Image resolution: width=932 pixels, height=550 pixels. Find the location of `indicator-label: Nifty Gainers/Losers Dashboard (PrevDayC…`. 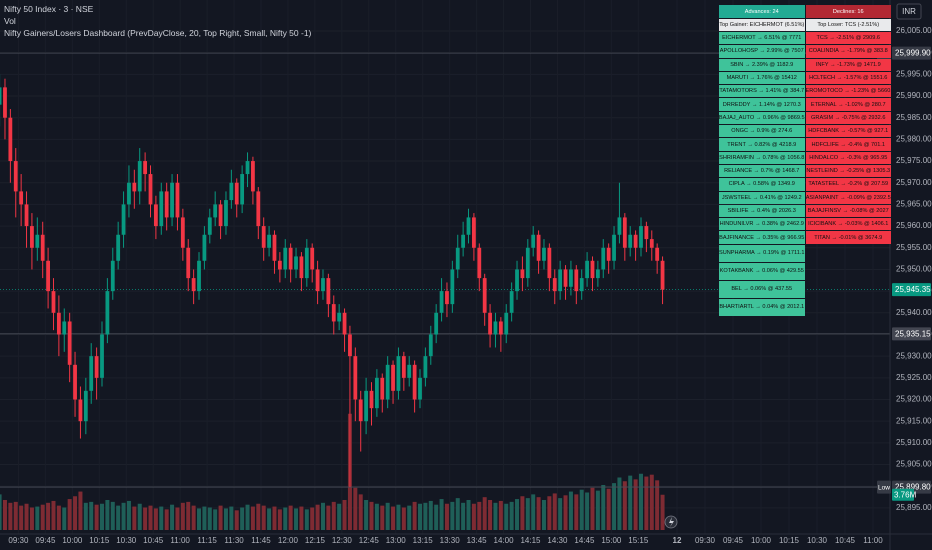

indicator-label: Nifty Gainers/Losers Dashboard (PrevDayC… is located at coordinates (158, 33).